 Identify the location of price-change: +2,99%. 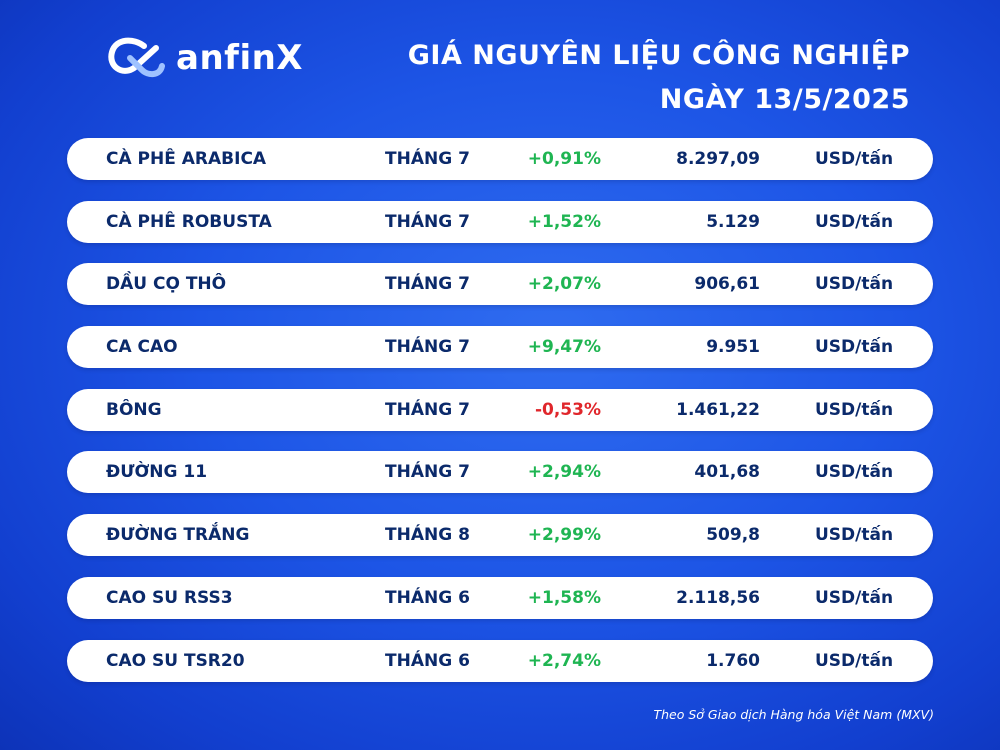
(564, 535).